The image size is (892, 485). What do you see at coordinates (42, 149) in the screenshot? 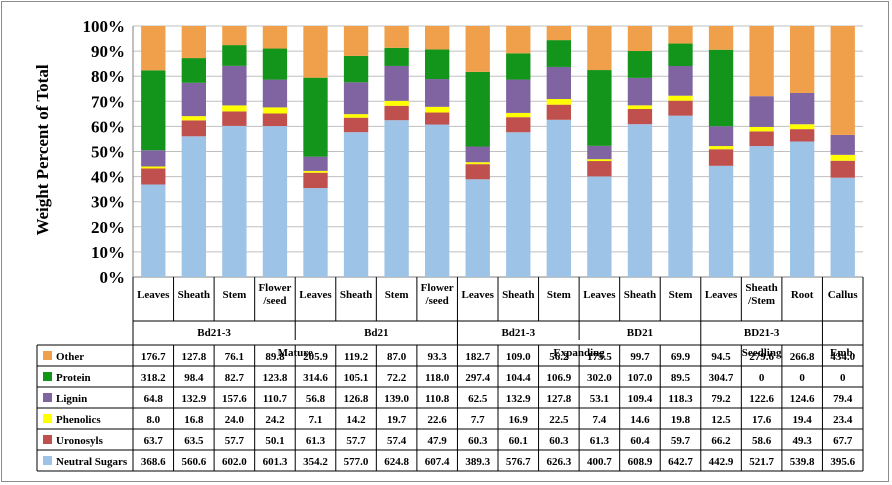
I see `y-axis-label: Weight Percent of Total` at bounding box center [42, 149].